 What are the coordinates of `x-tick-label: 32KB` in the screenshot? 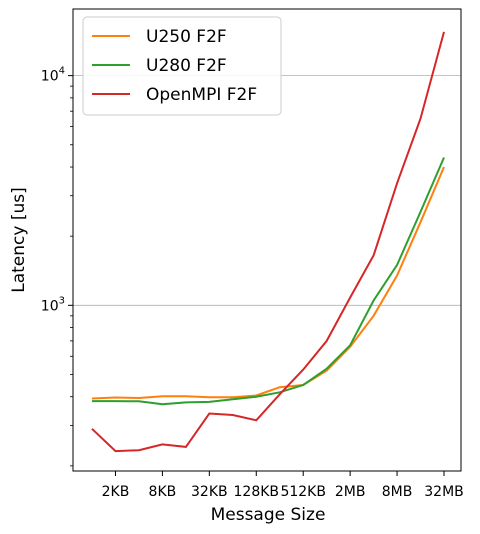 It's located at (209, 492).